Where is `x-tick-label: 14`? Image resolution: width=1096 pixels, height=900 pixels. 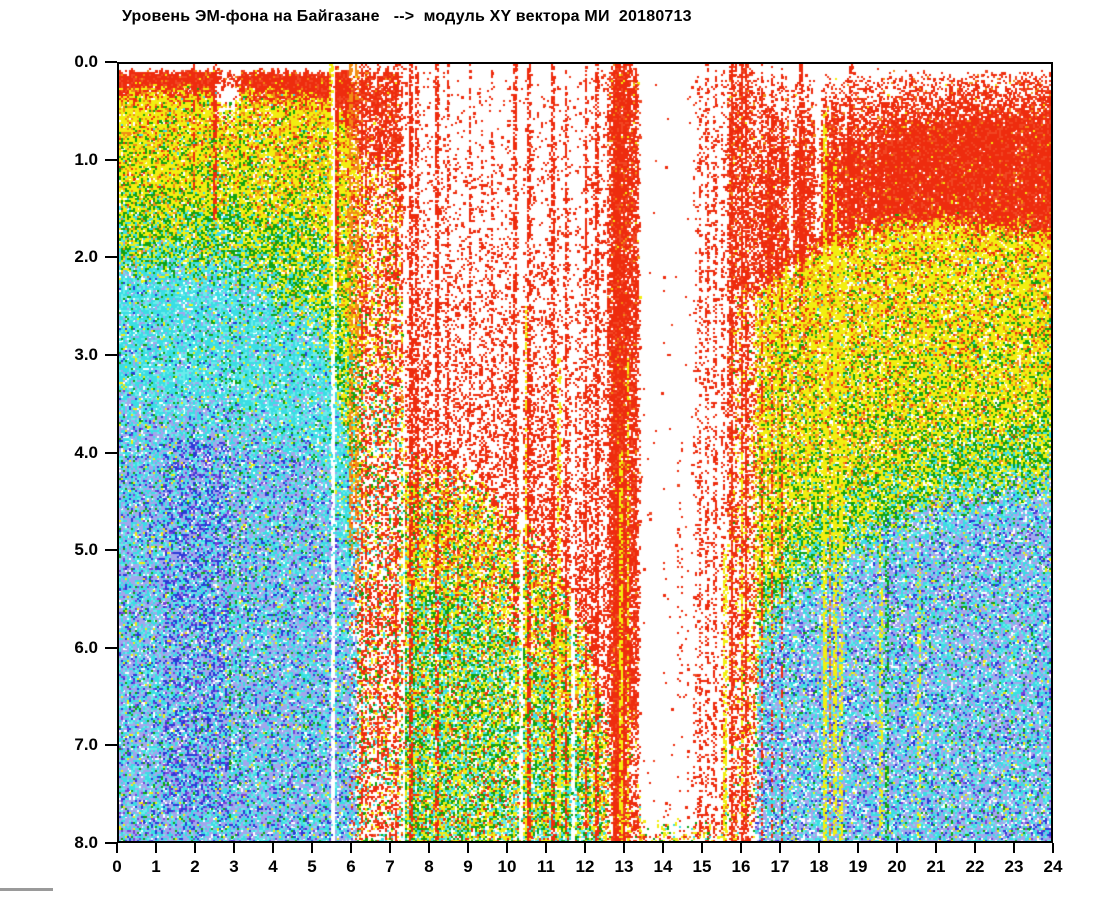 x-tick-label: 14 is located at coordinates (663, 866).